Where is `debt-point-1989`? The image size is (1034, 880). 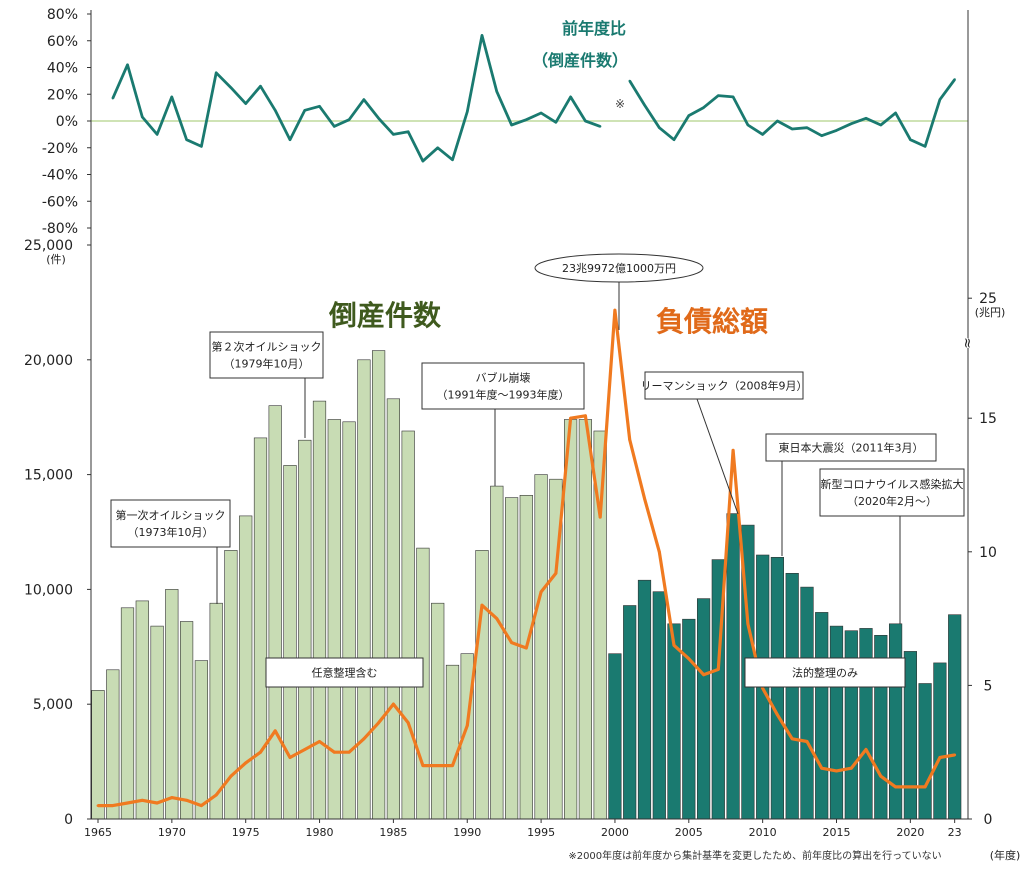
debt-point-1989 is located at coordinates (452, 765).